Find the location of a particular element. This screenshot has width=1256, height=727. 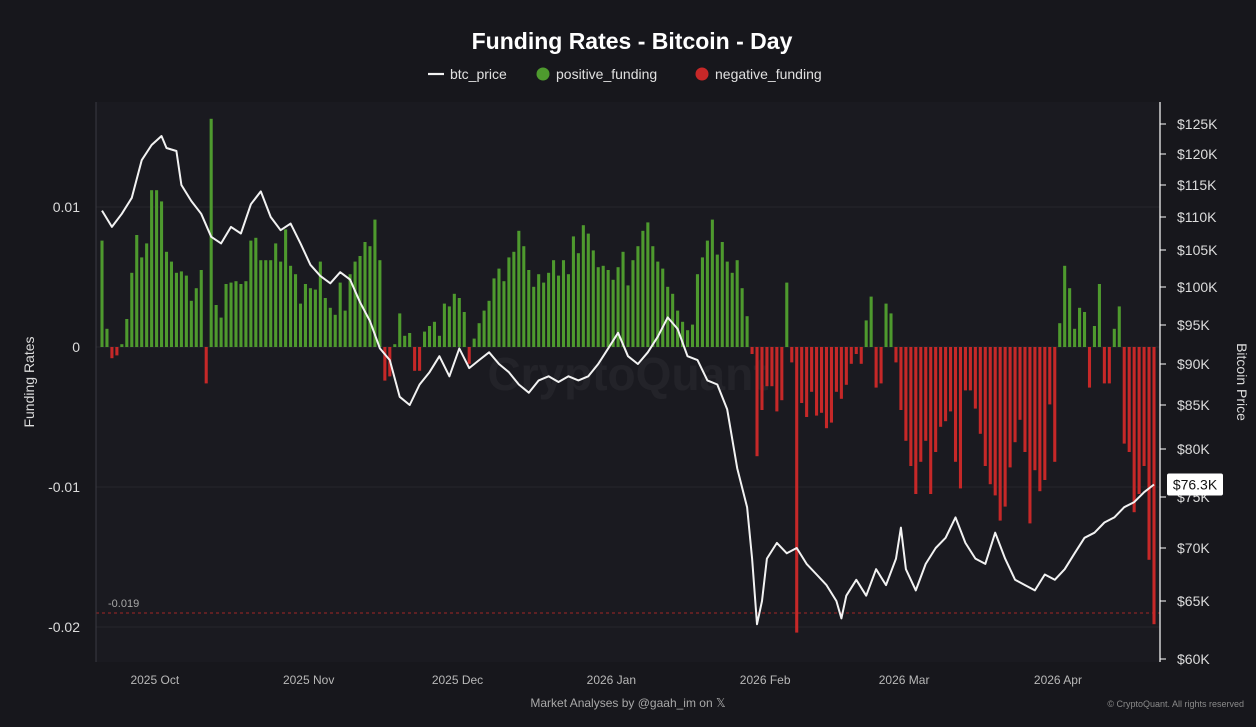

y-right-tick-label: $70K is located at coordinates (1193, 548).